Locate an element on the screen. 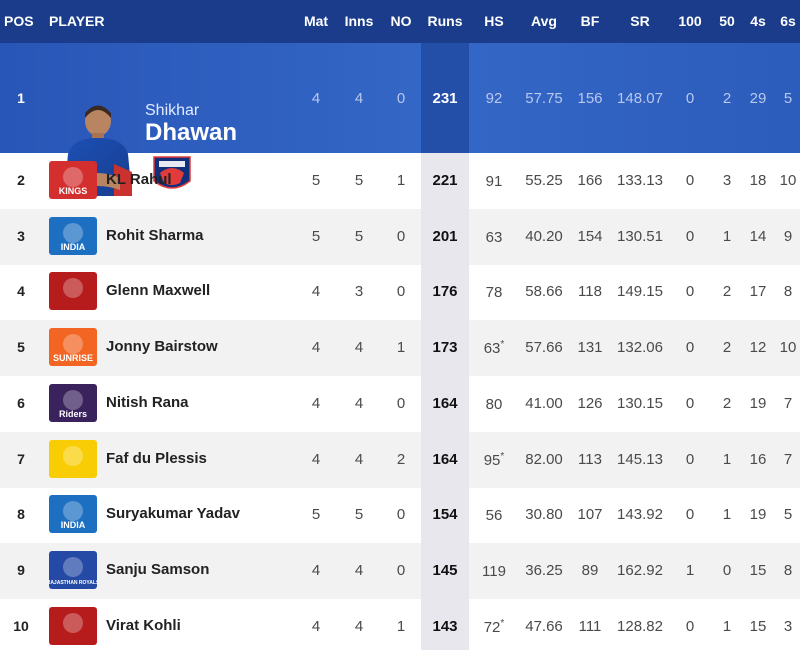  player-name: Nitish Rana is located at coordinates (147, 402).